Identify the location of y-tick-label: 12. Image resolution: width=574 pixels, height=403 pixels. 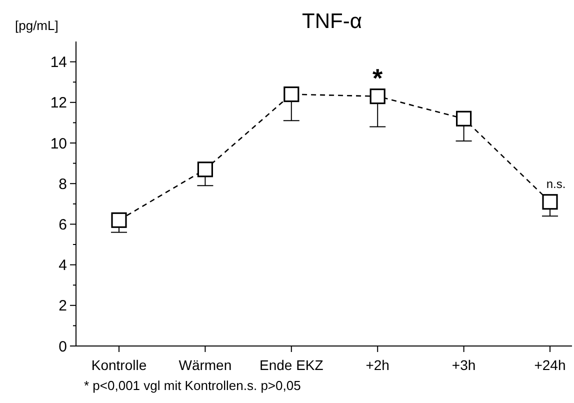
(58, 103).